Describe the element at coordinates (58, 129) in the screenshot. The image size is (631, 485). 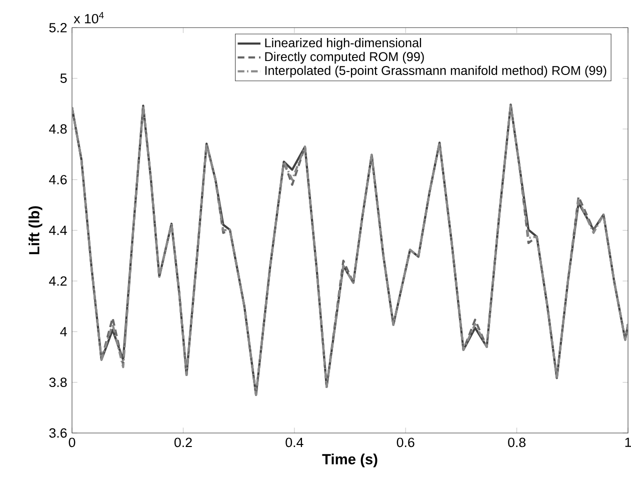
I see `y-tick-label: 4.8` at that location.